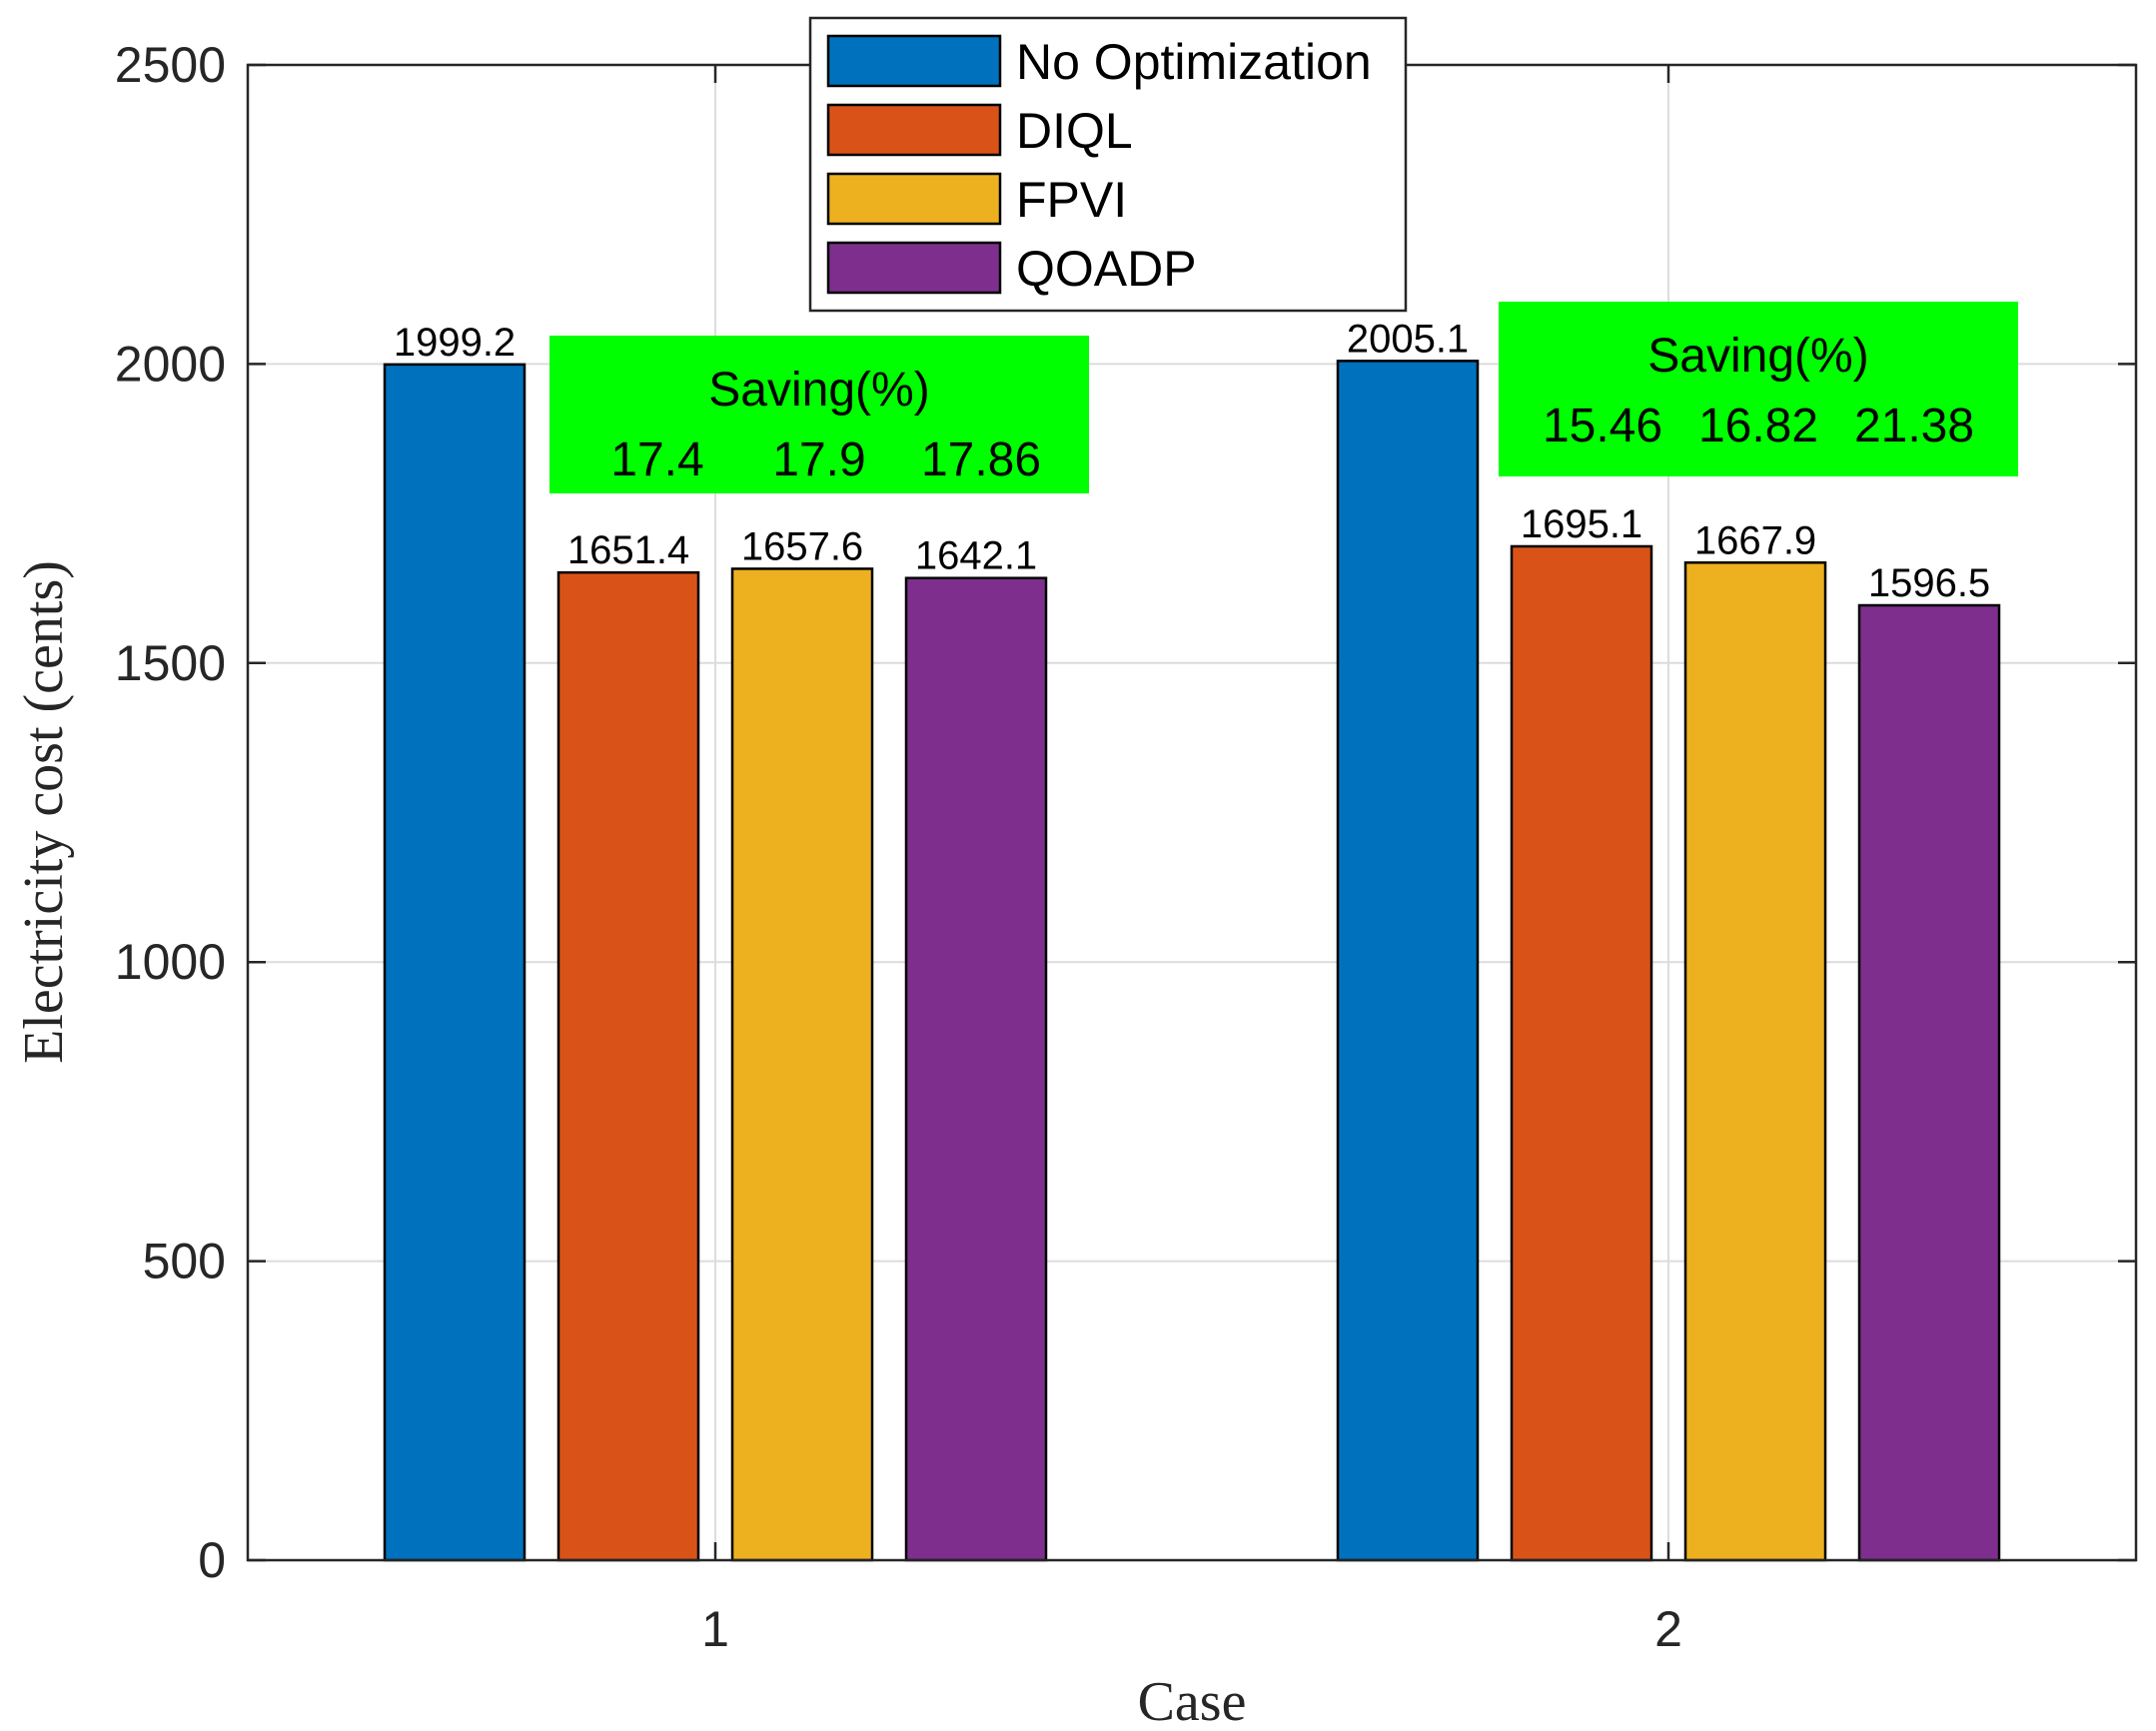 This screenshot has height=1731, width=2156. What do you see at coordinates (1074, 131) in the screenshot?
I see `legend-label: DIQL` at bounding box center [1074, 131].